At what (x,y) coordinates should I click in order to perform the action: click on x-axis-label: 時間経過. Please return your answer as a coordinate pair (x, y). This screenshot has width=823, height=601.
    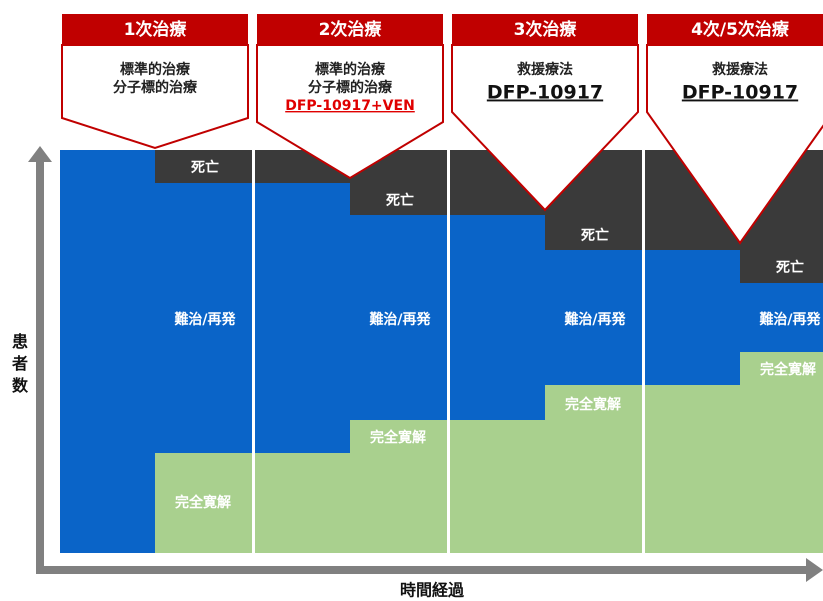
    Looking at the image, I should click on (432, 590).